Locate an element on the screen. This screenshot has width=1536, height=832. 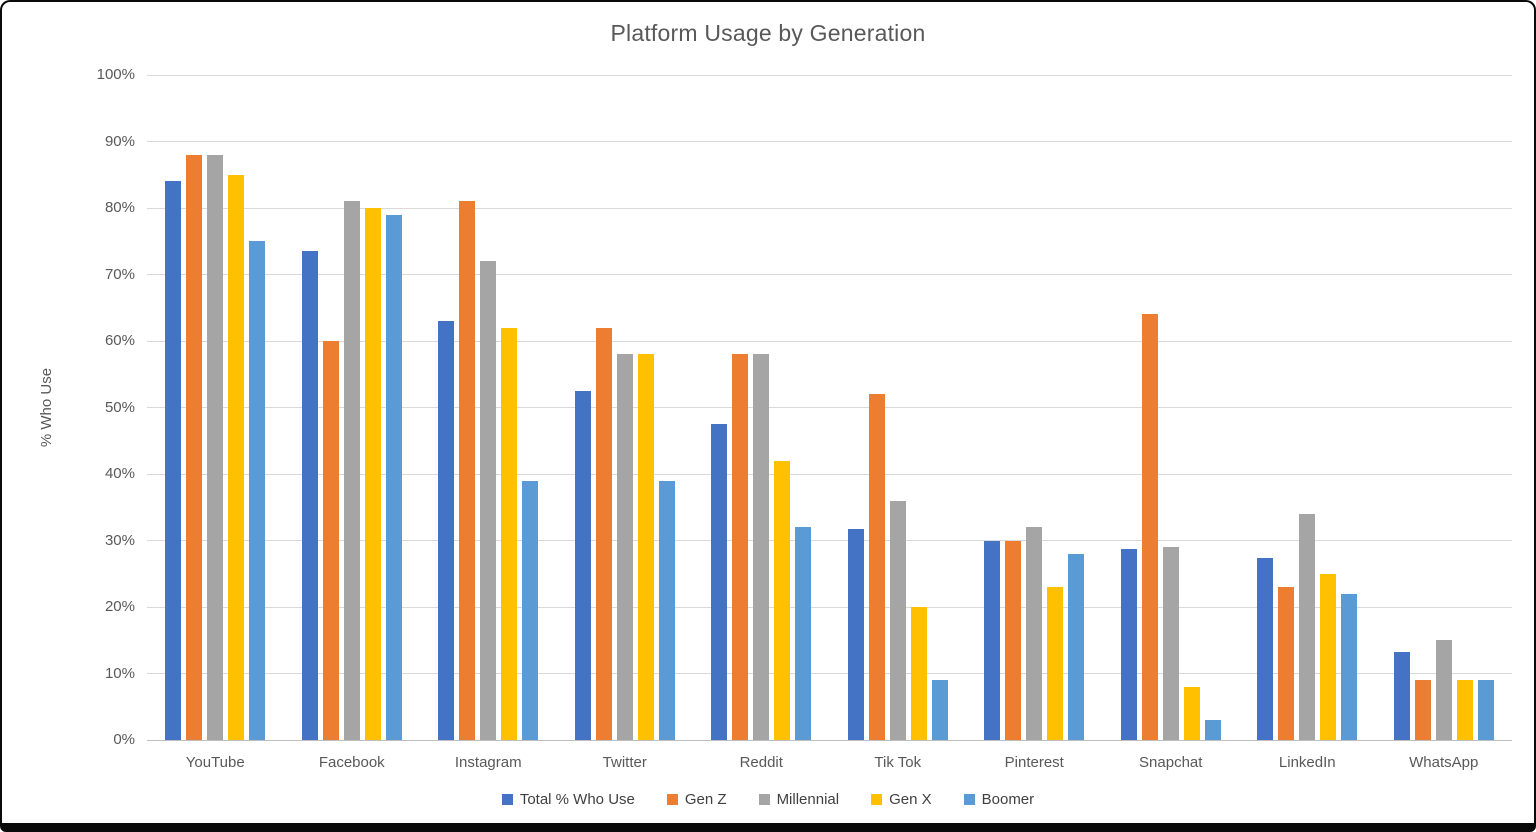
y-axis-tick-label: 30% is located at coordinates (119, 540).